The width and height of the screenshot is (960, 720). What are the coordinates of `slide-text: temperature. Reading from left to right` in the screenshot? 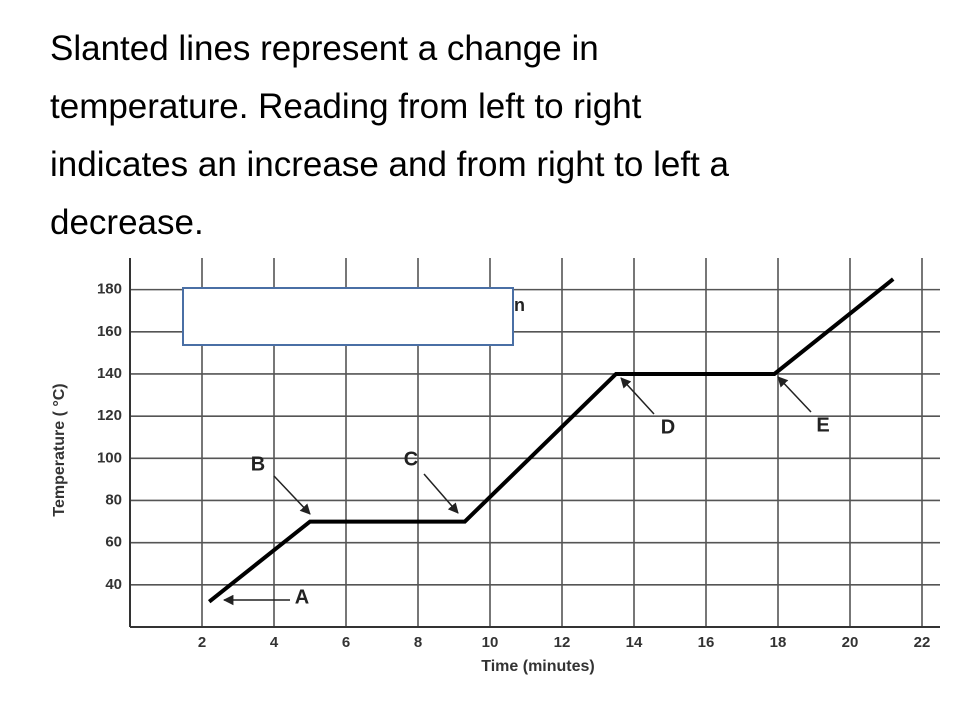 It's located at (346, 106).